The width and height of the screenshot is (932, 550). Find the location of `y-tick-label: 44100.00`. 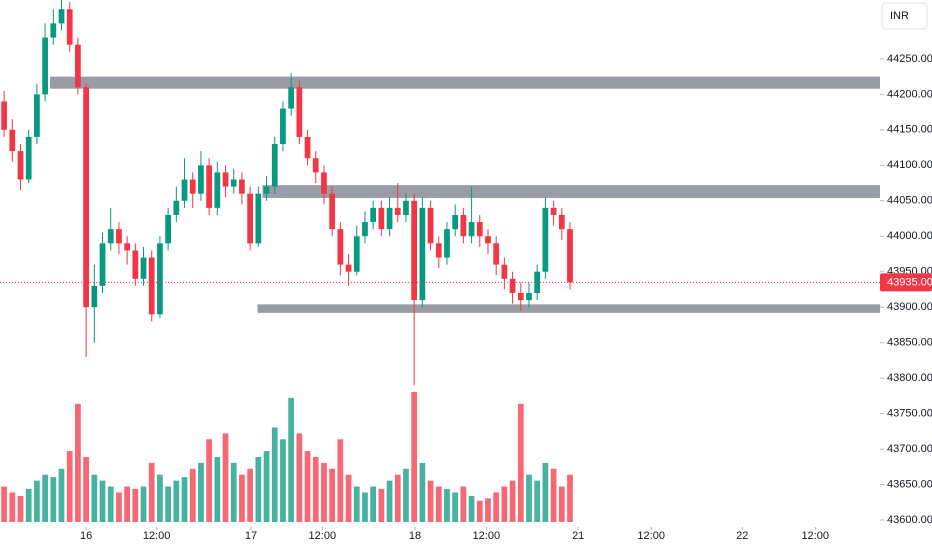

y-tick-label: 44100.00 is located at coordinates (909, 165).